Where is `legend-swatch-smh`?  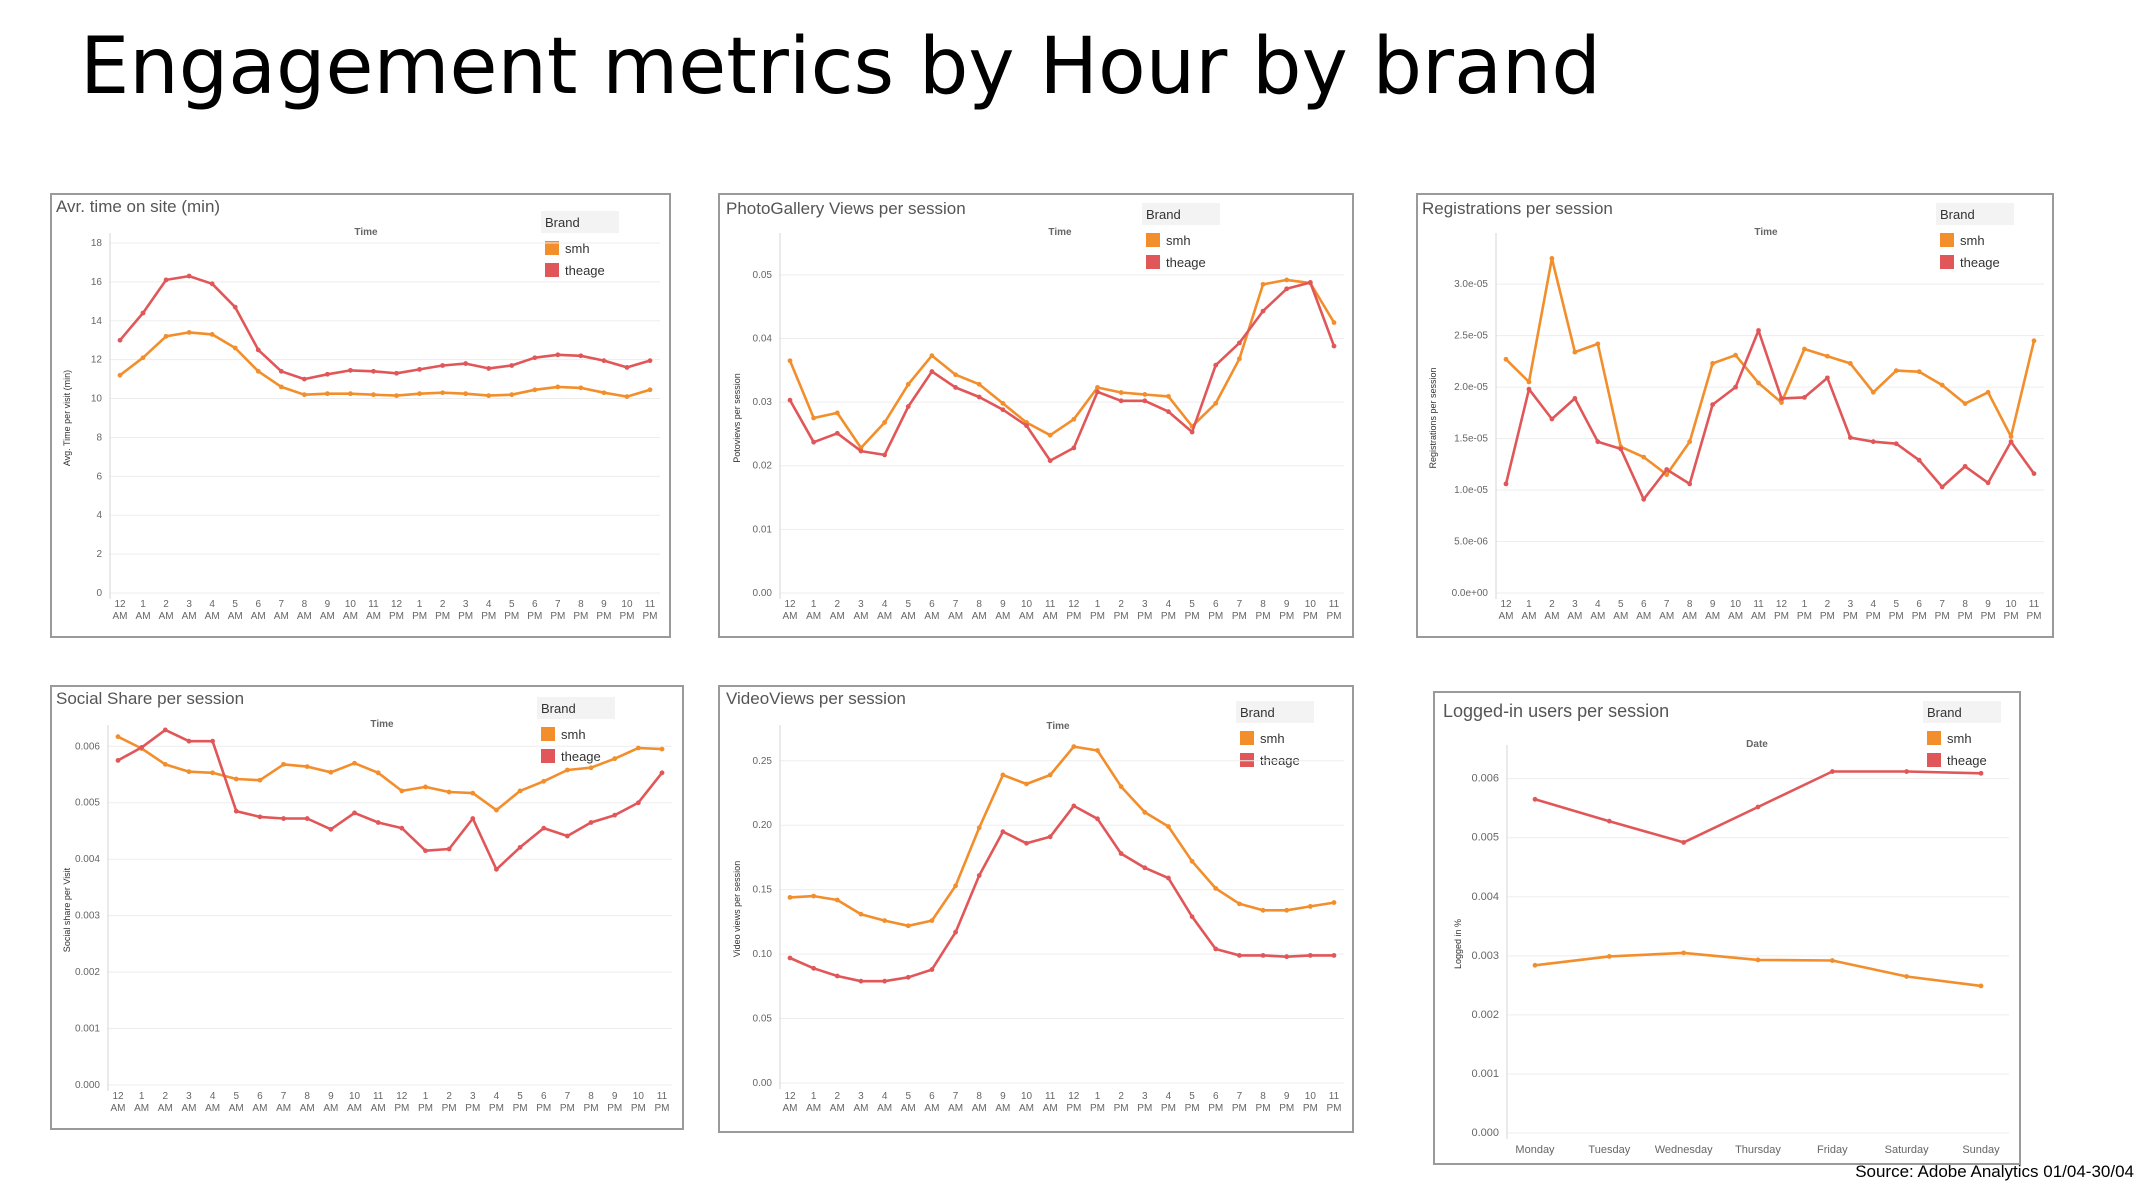 legend-swatch-smh is located at coordinates (1153, 240).